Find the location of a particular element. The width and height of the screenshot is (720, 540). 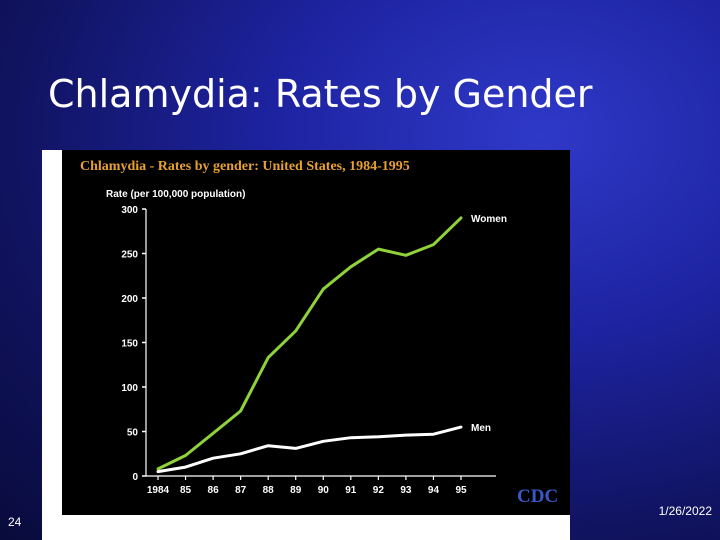

x-tick-label: 92 is located at coordinates (379, 490).